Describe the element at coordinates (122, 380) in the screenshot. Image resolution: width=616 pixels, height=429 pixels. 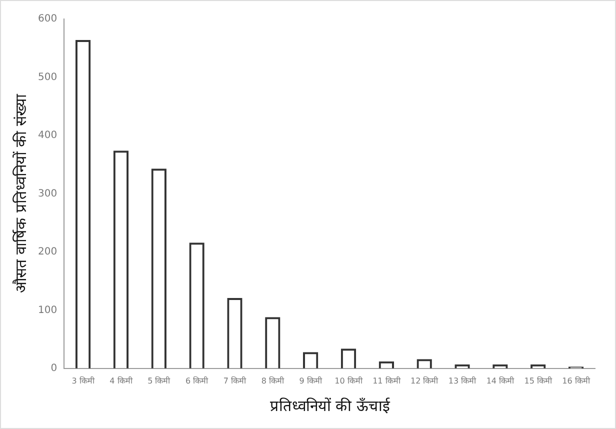
I see `x-tick-label: 4 किमी` at that location.